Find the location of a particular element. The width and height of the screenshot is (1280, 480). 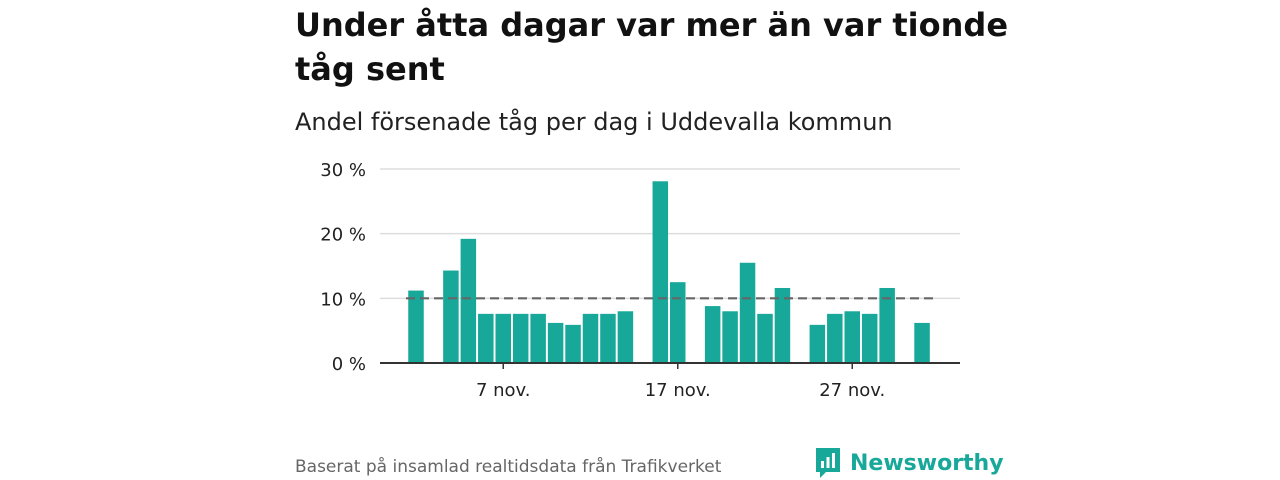

brand-name: Newsworthy is located at coordinates (927, 463).